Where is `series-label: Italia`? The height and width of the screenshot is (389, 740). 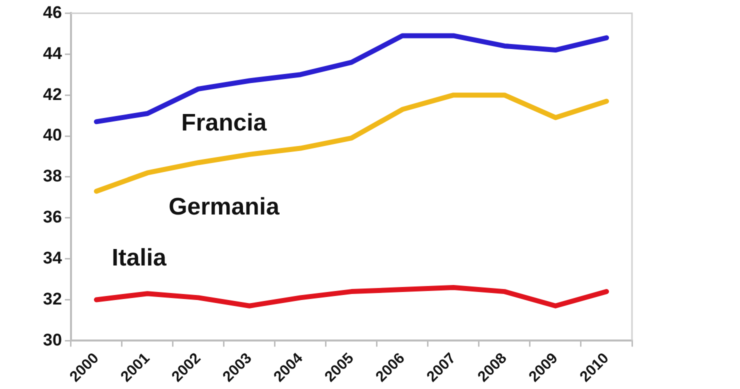
series-label: Italia is located at coordinates (140, 258).